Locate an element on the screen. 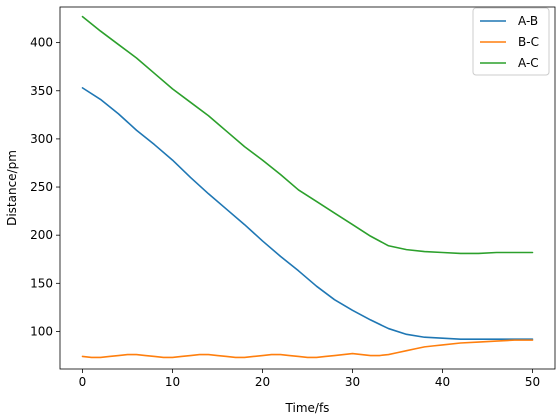  legend: A-B B-C A-C is located at coordinates (511, 41).